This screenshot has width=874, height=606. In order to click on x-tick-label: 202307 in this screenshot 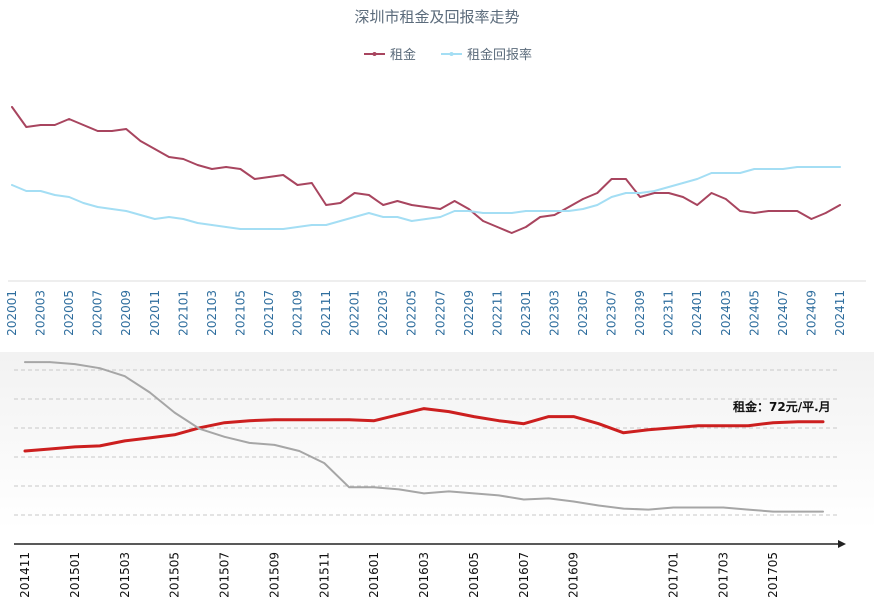, I will do `click(612, 313)`.